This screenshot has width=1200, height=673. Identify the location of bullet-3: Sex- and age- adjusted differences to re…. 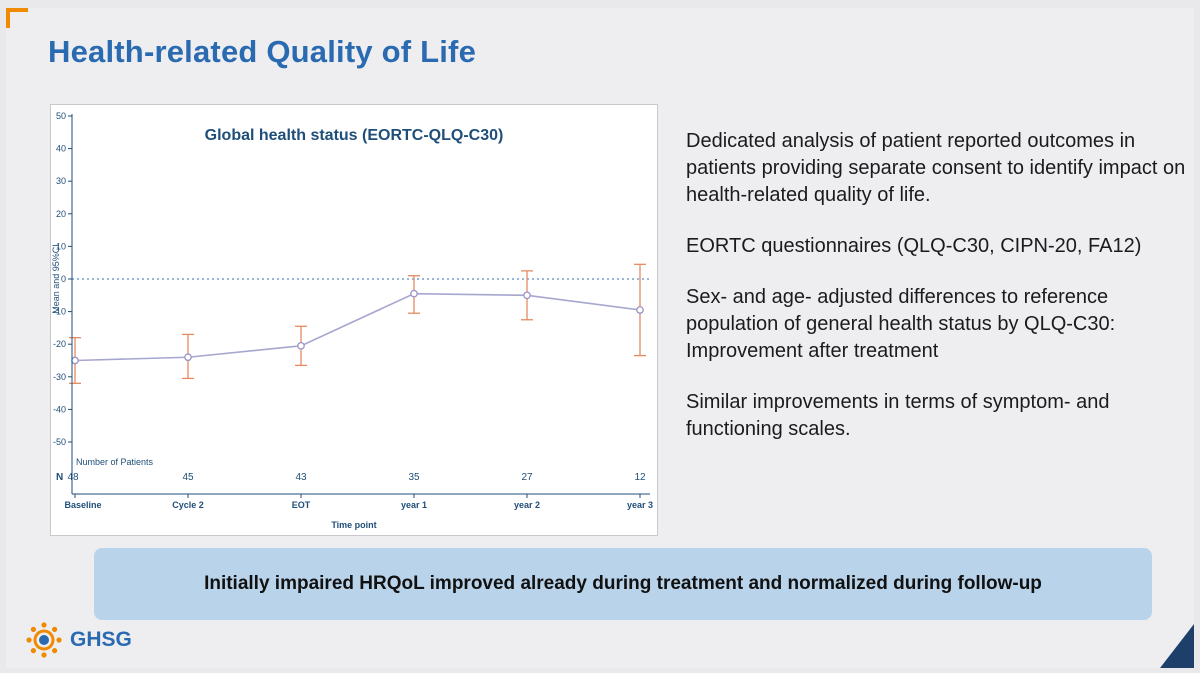
(901, 324).